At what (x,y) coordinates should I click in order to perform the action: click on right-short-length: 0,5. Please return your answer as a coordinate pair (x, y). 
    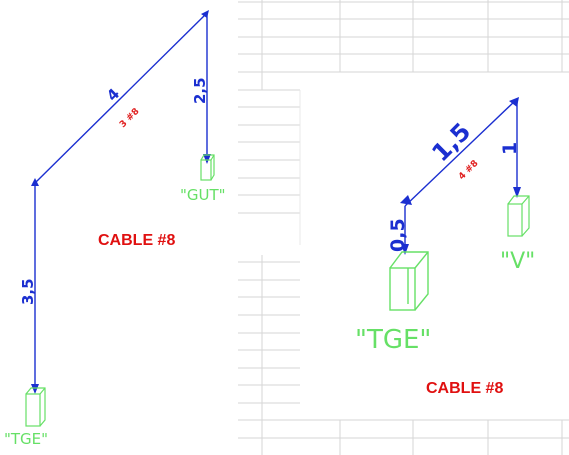
    Looking at the image, I should click on (398, 235).